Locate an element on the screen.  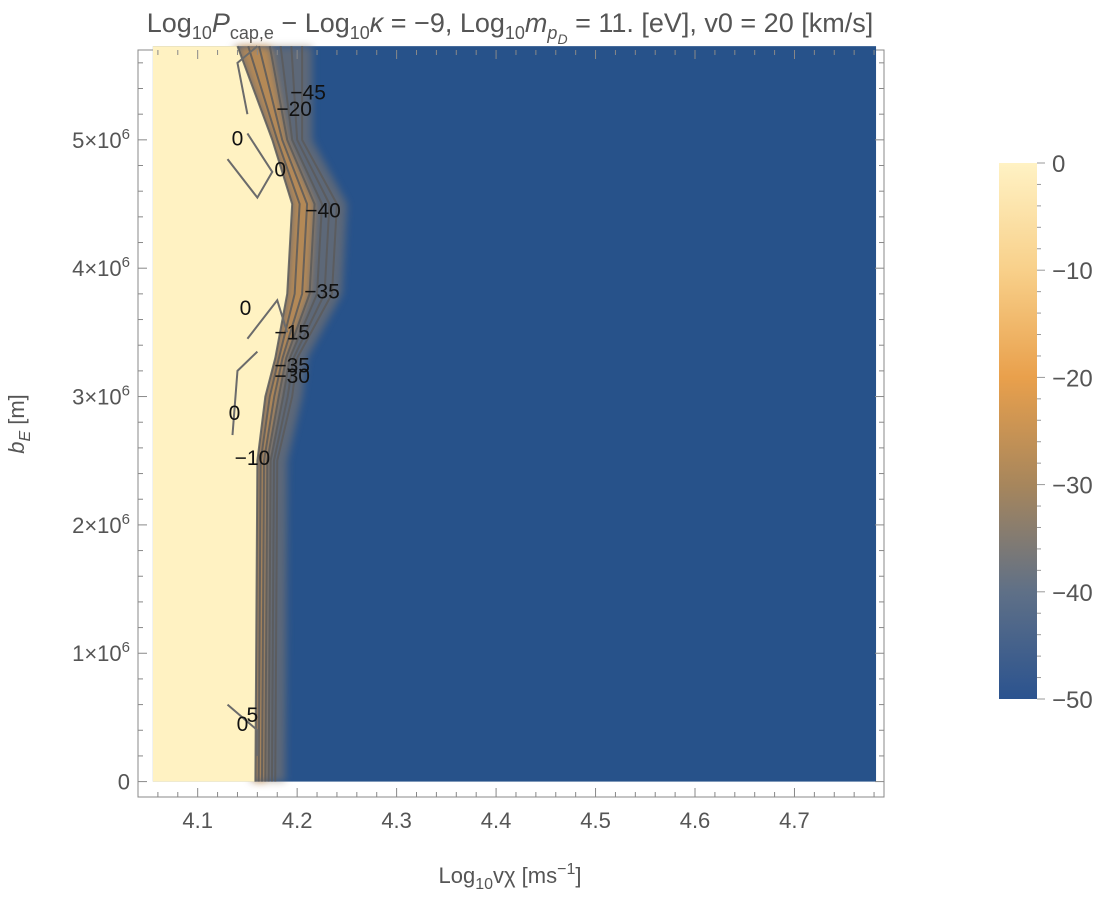
contour-label: −20 is located at coordinates (294, 109).